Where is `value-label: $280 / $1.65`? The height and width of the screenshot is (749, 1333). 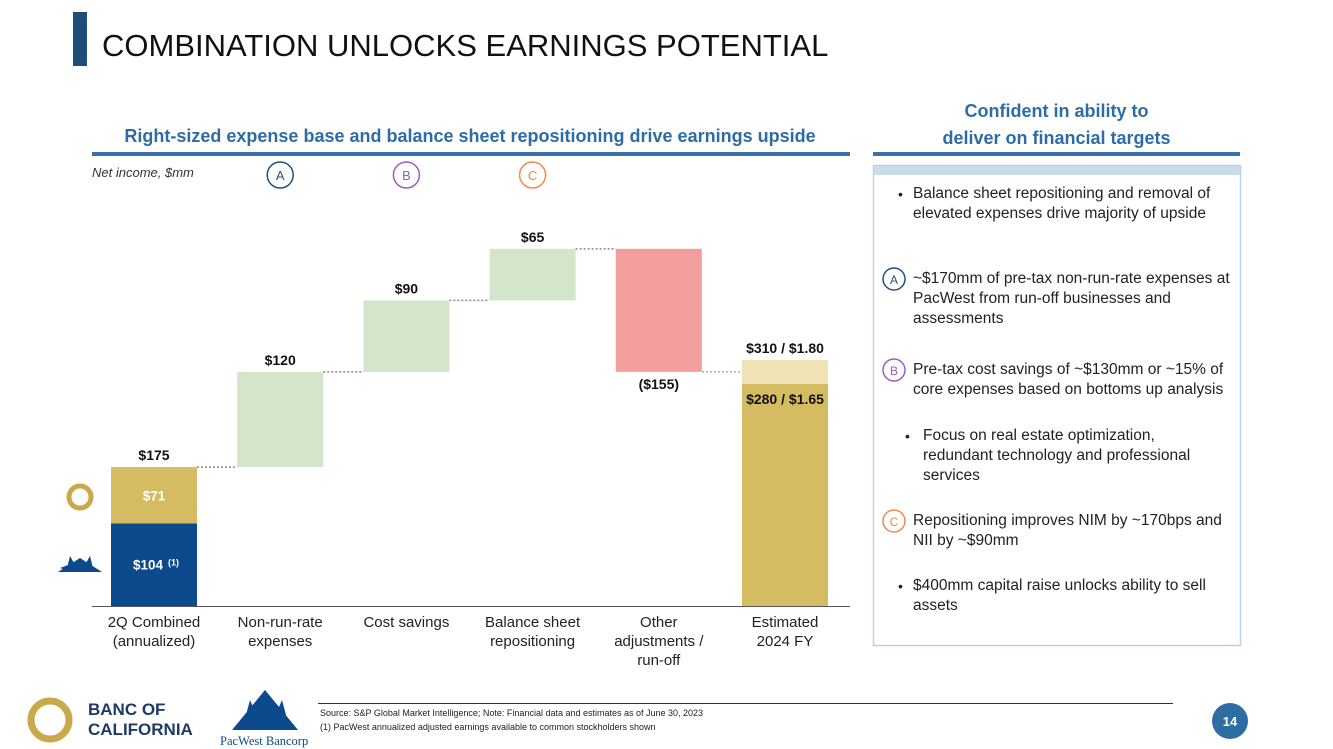 value-label: $280 / $1.65 is located at coordinates (785, 399).